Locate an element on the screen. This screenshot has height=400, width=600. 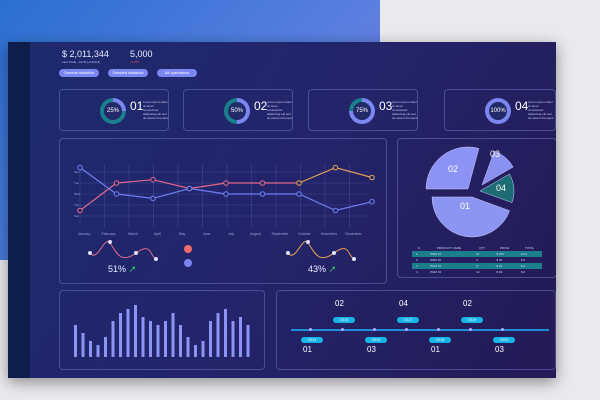
timeline-year: 2015 is located at coordinates (344, 320).